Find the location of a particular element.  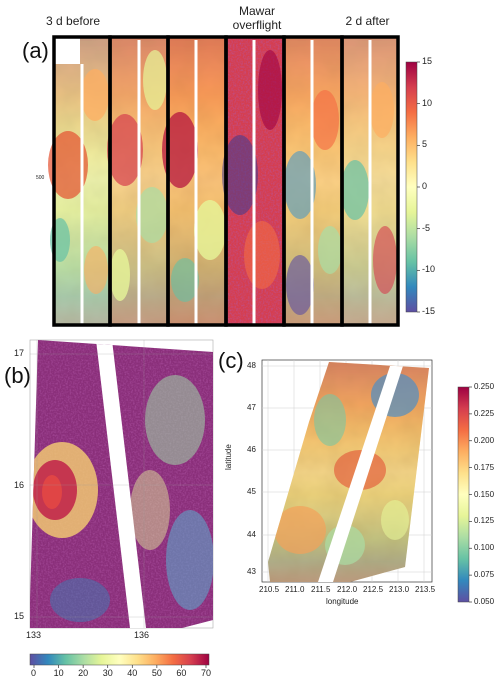

panel-b-ytick: 16 is located at coordinates (19, 485).